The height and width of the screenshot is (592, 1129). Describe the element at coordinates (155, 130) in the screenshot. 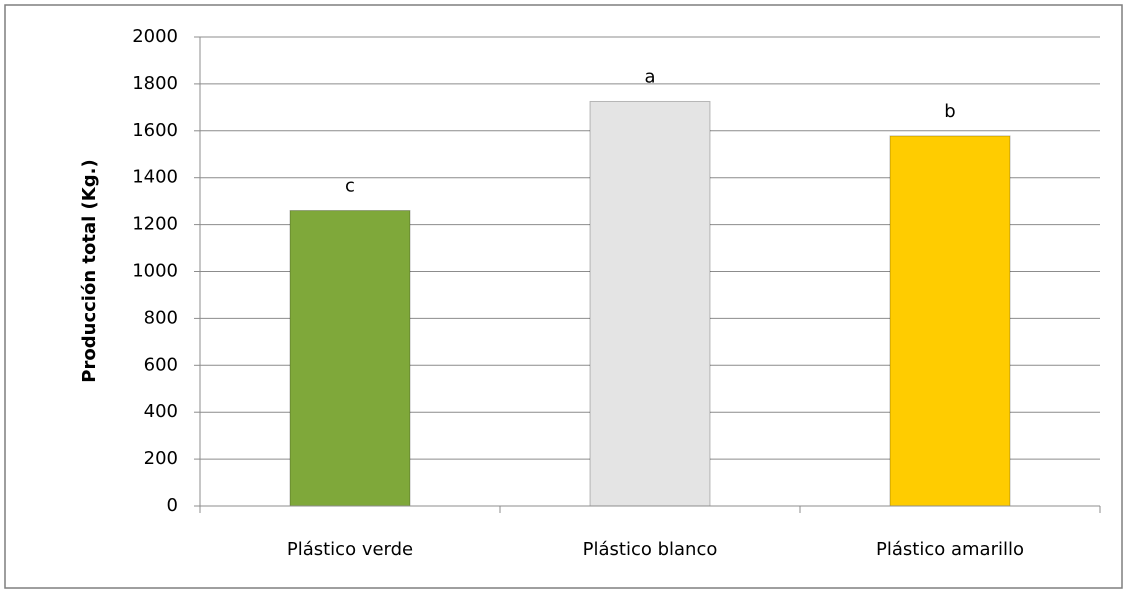

I see `y-tick-label: 1600` at that location.